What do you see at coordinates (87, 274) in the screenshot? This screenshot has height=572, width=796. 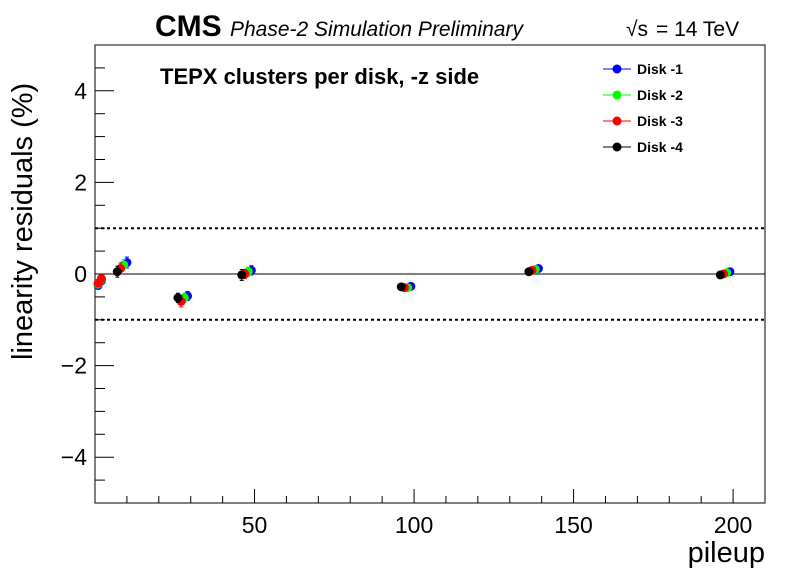 I see `y-axis-ticks: −4 −2 0 2 4` at bounding box center [87, 274].